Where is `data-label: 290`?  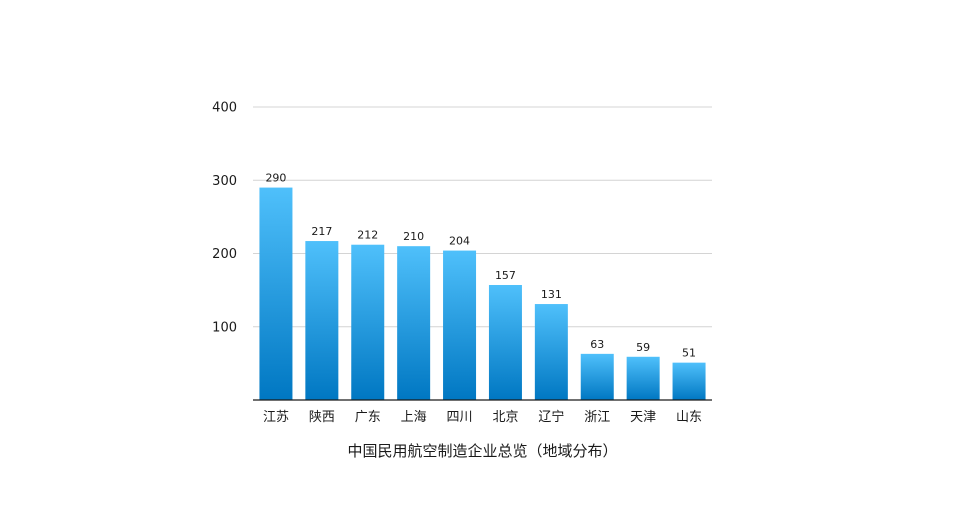 data-label: 290 is located at coordinates (275, 178).